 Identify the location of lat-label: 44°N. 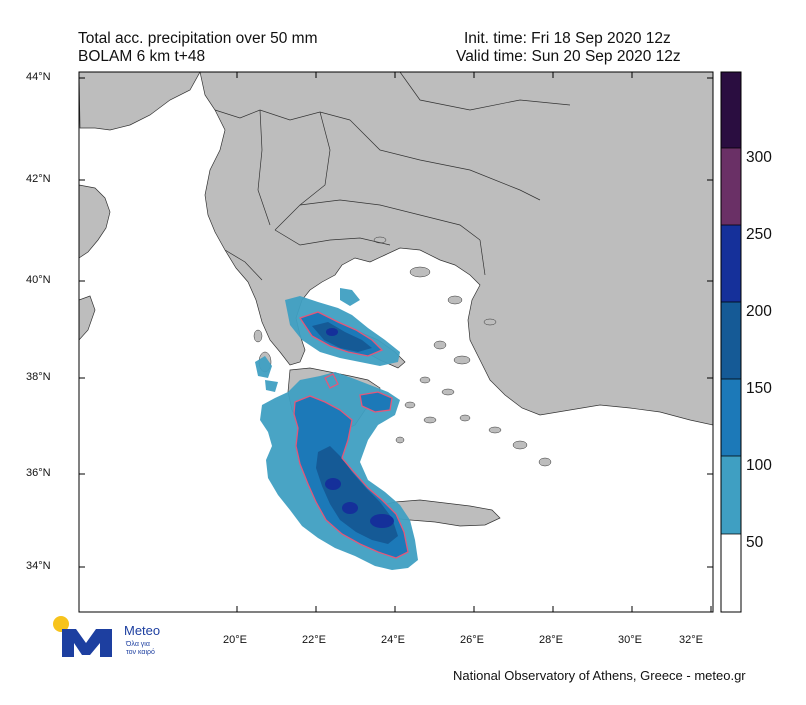
(38, 77).